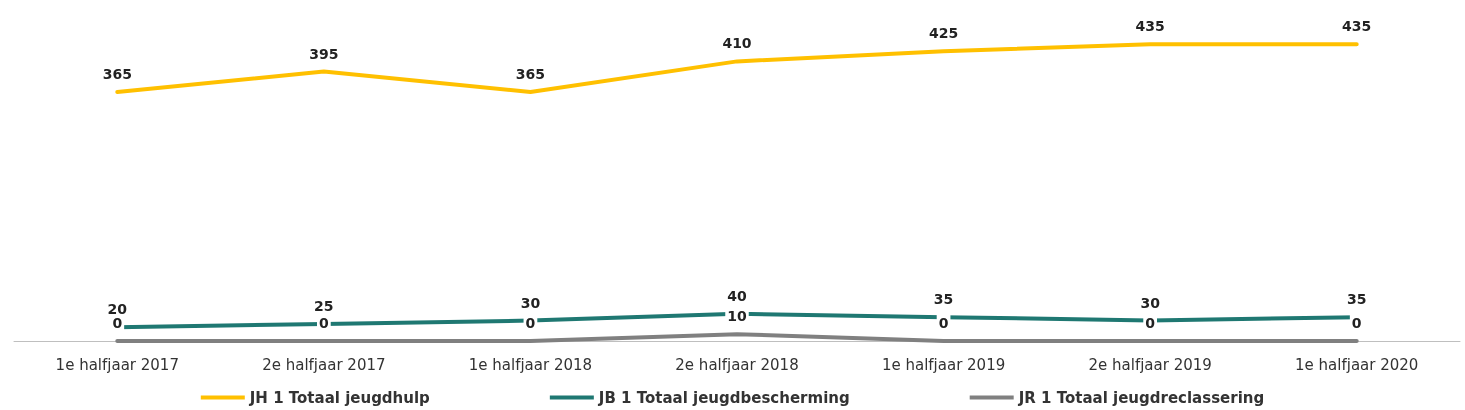 The height and width of the screenshot is (410, 1465). What do you see at coordinates (117, 309) in the screenshot?
I see `data-label: 20` at bounding box center [117, 309].